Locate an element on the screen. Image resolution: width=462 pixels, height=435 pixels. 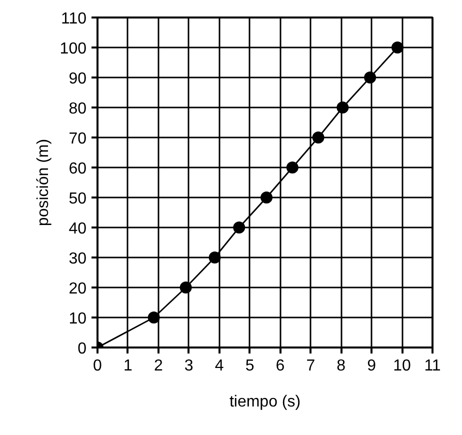
y-tick-label: 20 is located at coordinates (77, 289).